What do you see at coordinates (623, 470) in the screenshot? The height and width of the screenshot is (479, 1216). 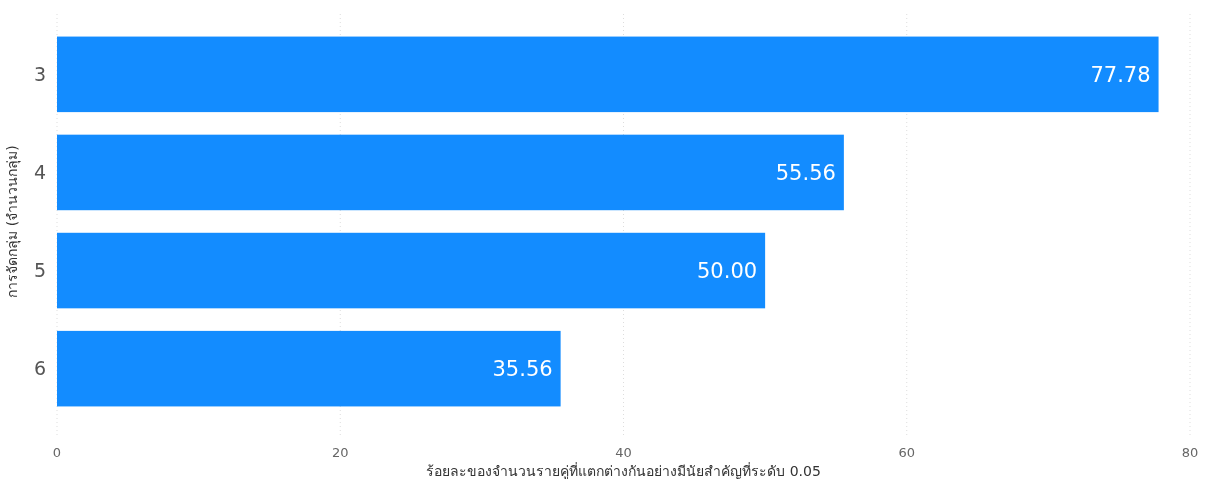 I see `x-axis-title: ร้อยละของจำนวนรายคู่ที่แตกต่างกันอย่างมีนัยสำคัญที่ระดับ 0.05` at bounding box center [623, 470].